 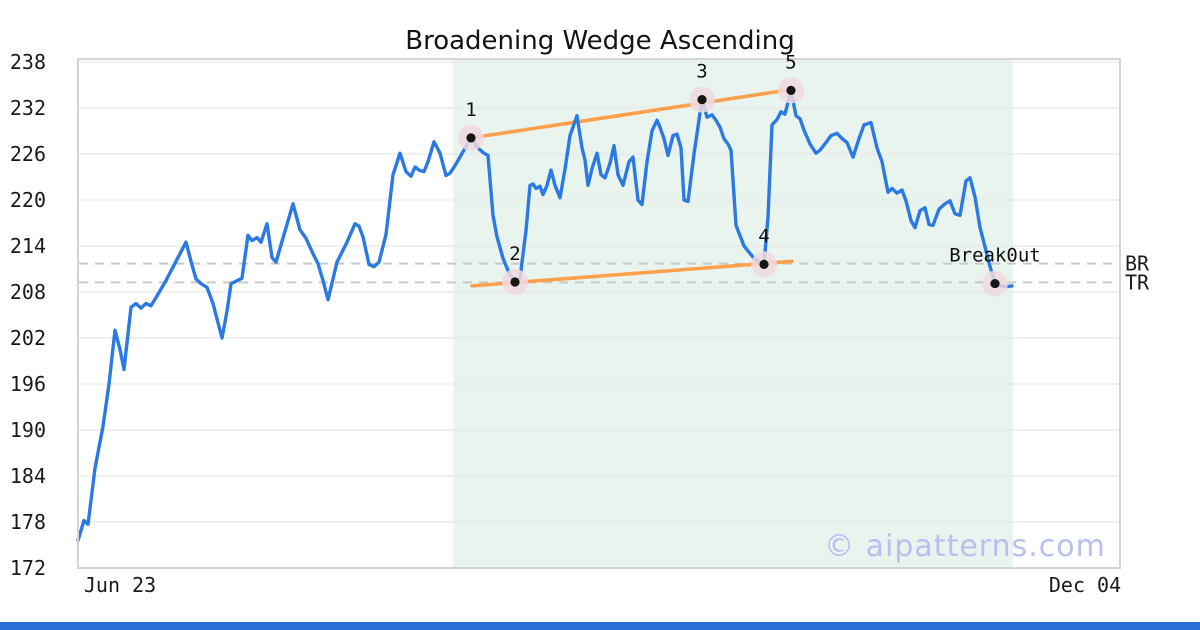 What do you see at coordinates (1085, 585) in the screenshot?
I see `x-axis-label-end: Dec 04` at bounding box center [1085, 585].